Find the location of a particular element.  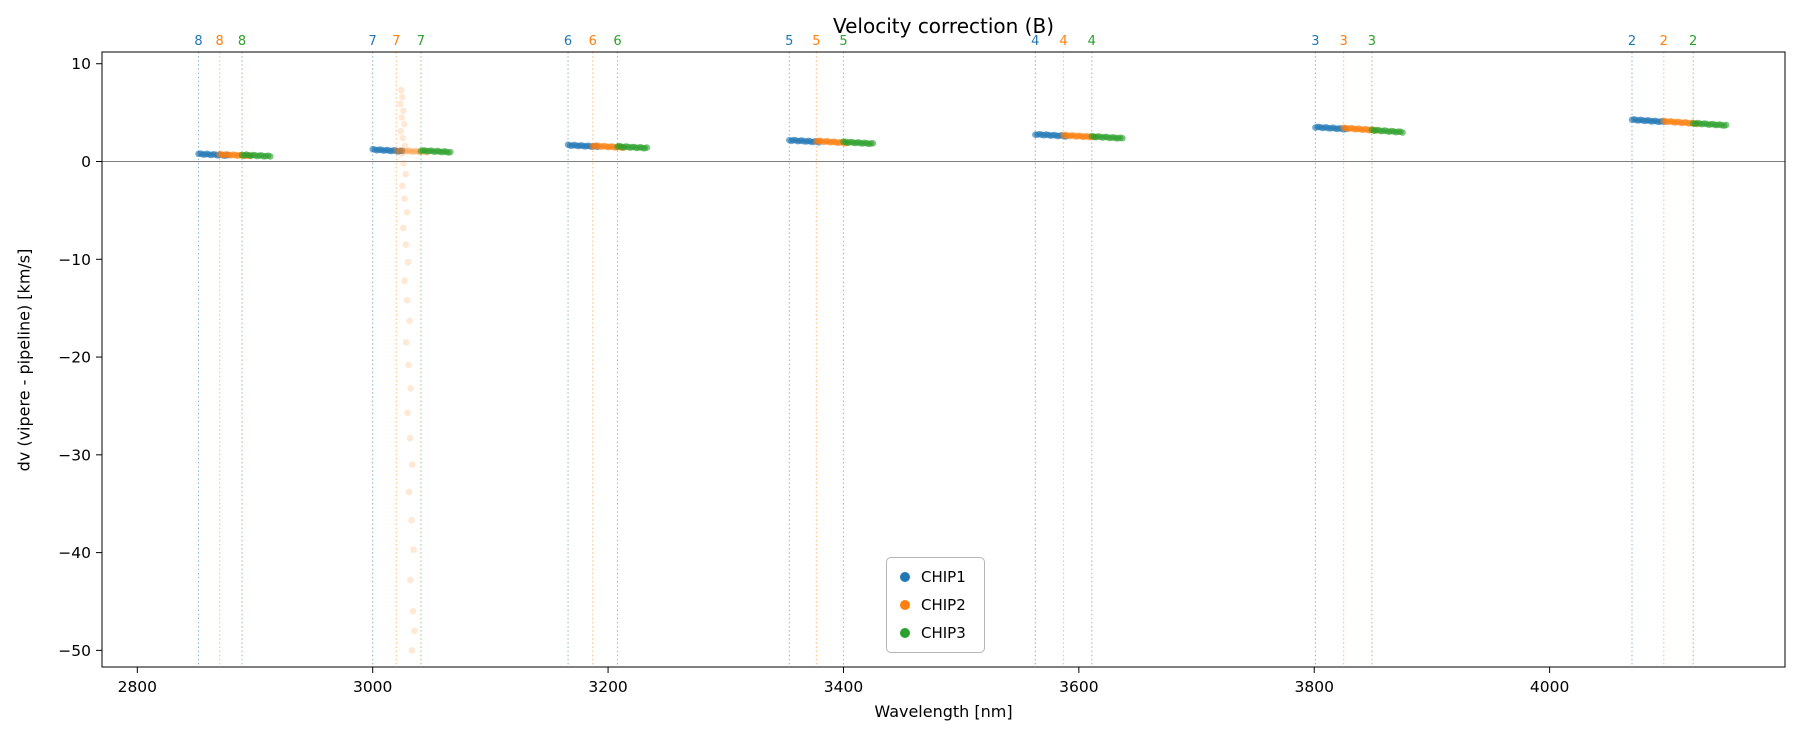

order-label-4-chip2: 4 is located at coordinates (1063, 41).